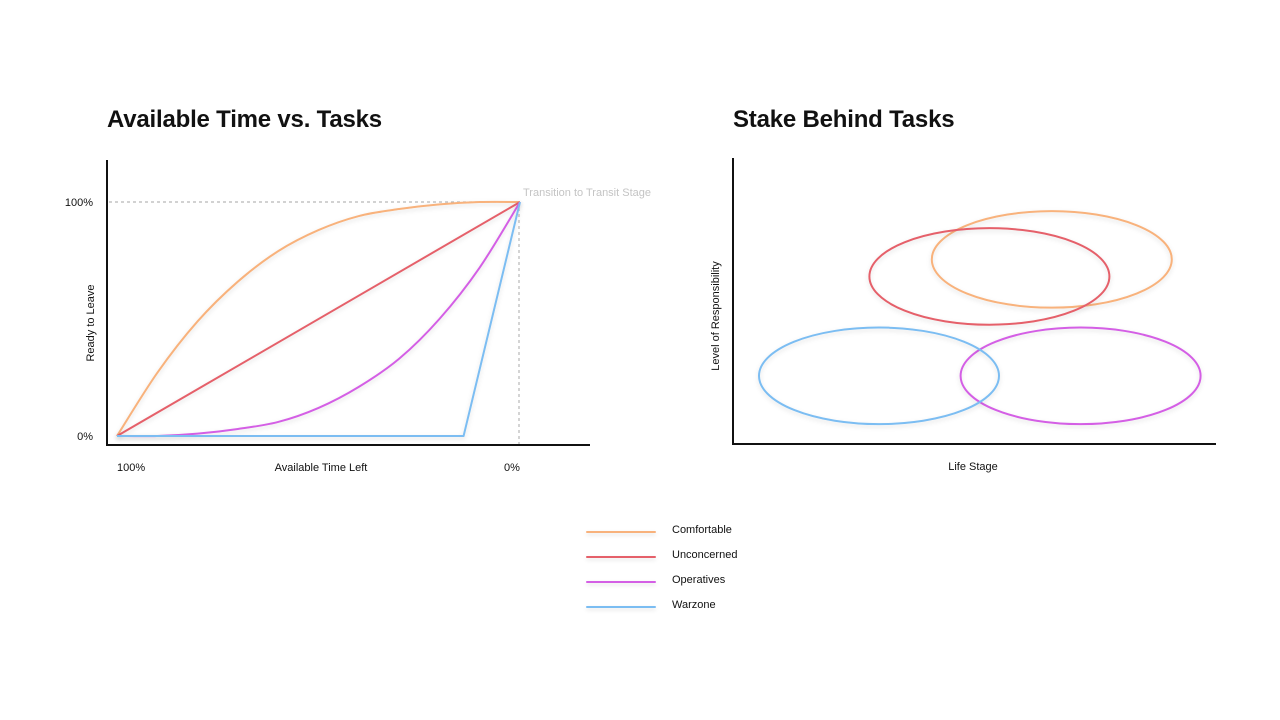  I want to click on legend-label: Comfortable, so click(702, 530).